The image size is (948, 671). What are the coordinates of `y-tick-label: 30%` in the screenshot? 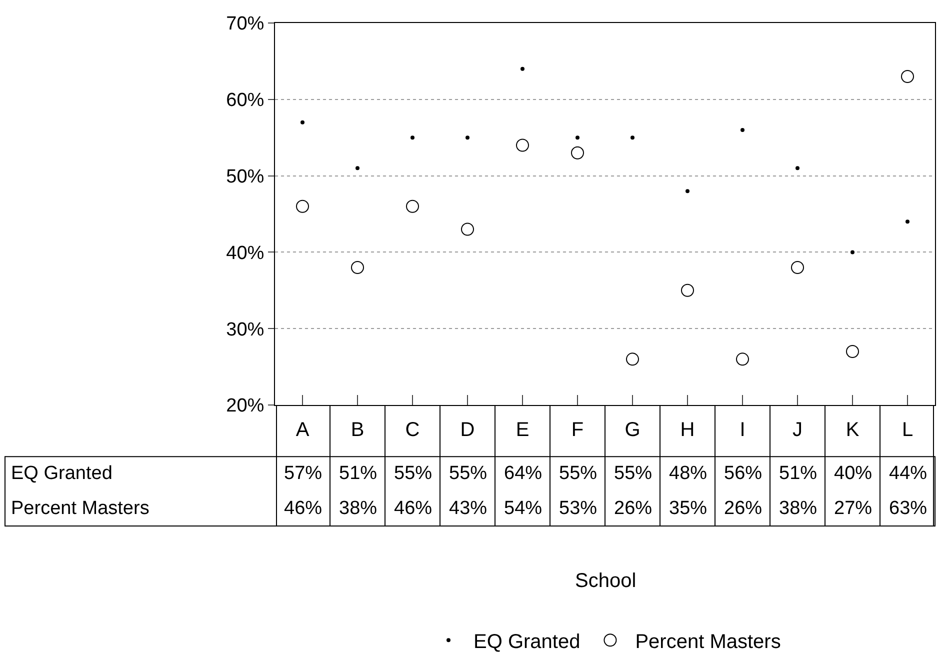 It's located at (245, 329).